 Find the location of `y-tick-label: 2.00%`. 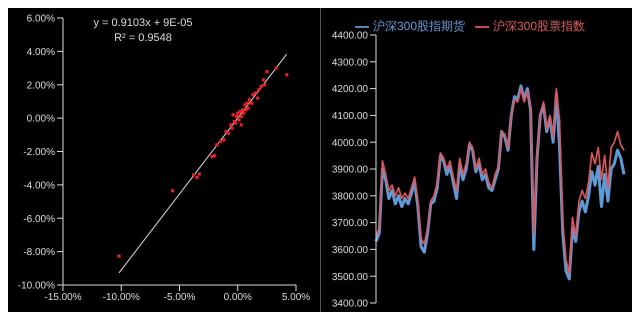

y-tick-label: 2.00% is located at coordinates (41, 86).